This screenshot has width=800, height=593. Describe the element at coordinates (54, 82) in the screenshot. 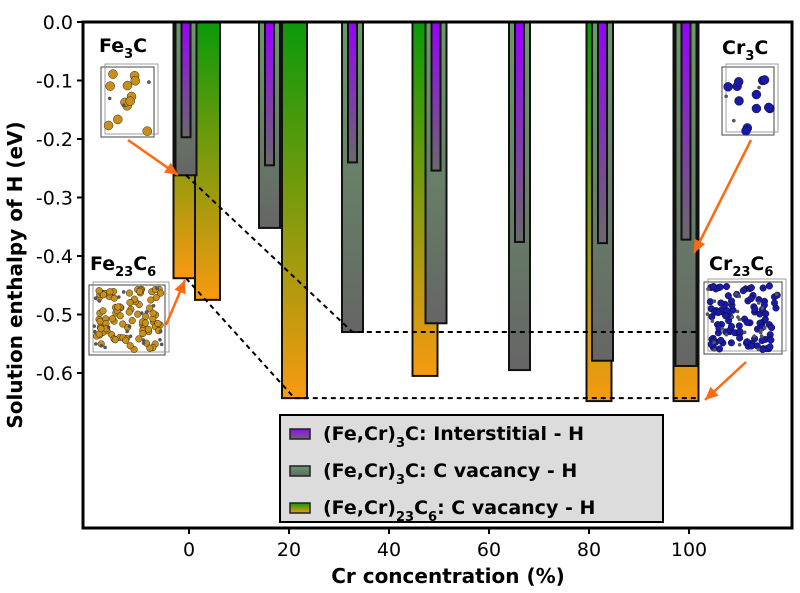

I see `y-tick-label: -0.1` at that location.